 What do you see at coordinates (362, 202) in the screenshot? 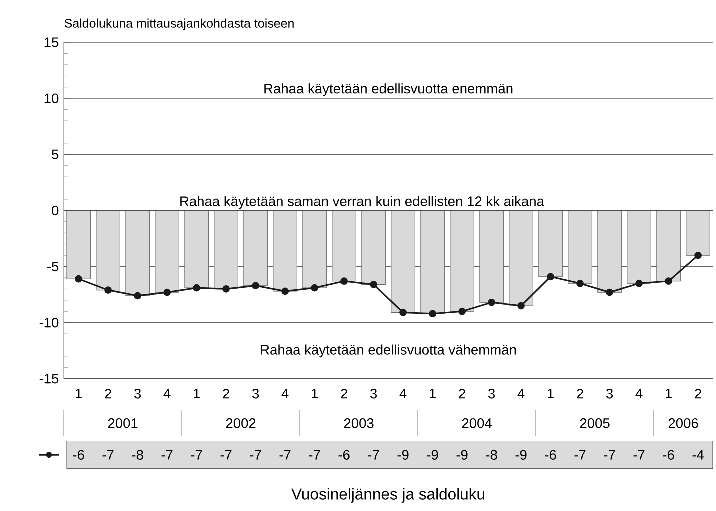
I see `ref-line-label: Rahaa käytetään saman verran kuin edellisten 12 kk aikana` at bounding box center [362, 202].